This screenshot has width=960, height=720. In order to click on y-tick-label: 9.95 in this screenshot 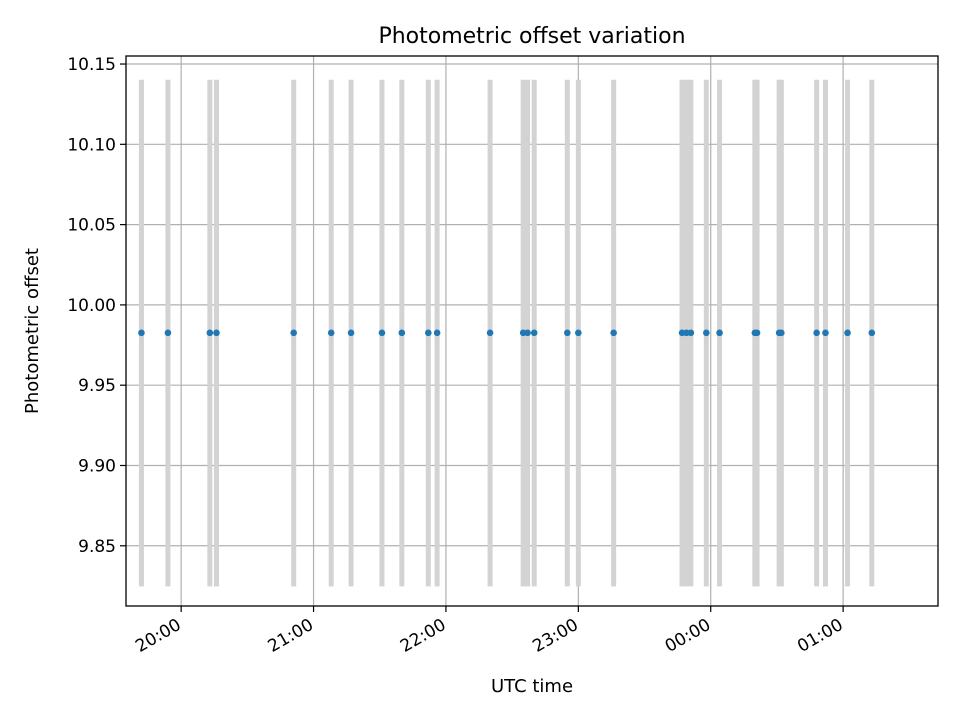, I will do `click(97, 386)`.